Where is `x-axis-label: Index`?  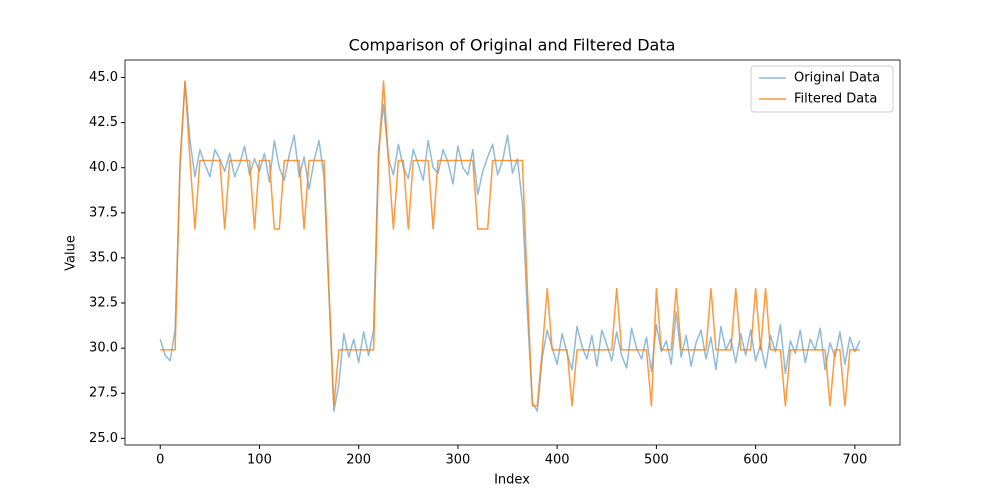 x-axis-label: Index is located at coordinates (512, 480).